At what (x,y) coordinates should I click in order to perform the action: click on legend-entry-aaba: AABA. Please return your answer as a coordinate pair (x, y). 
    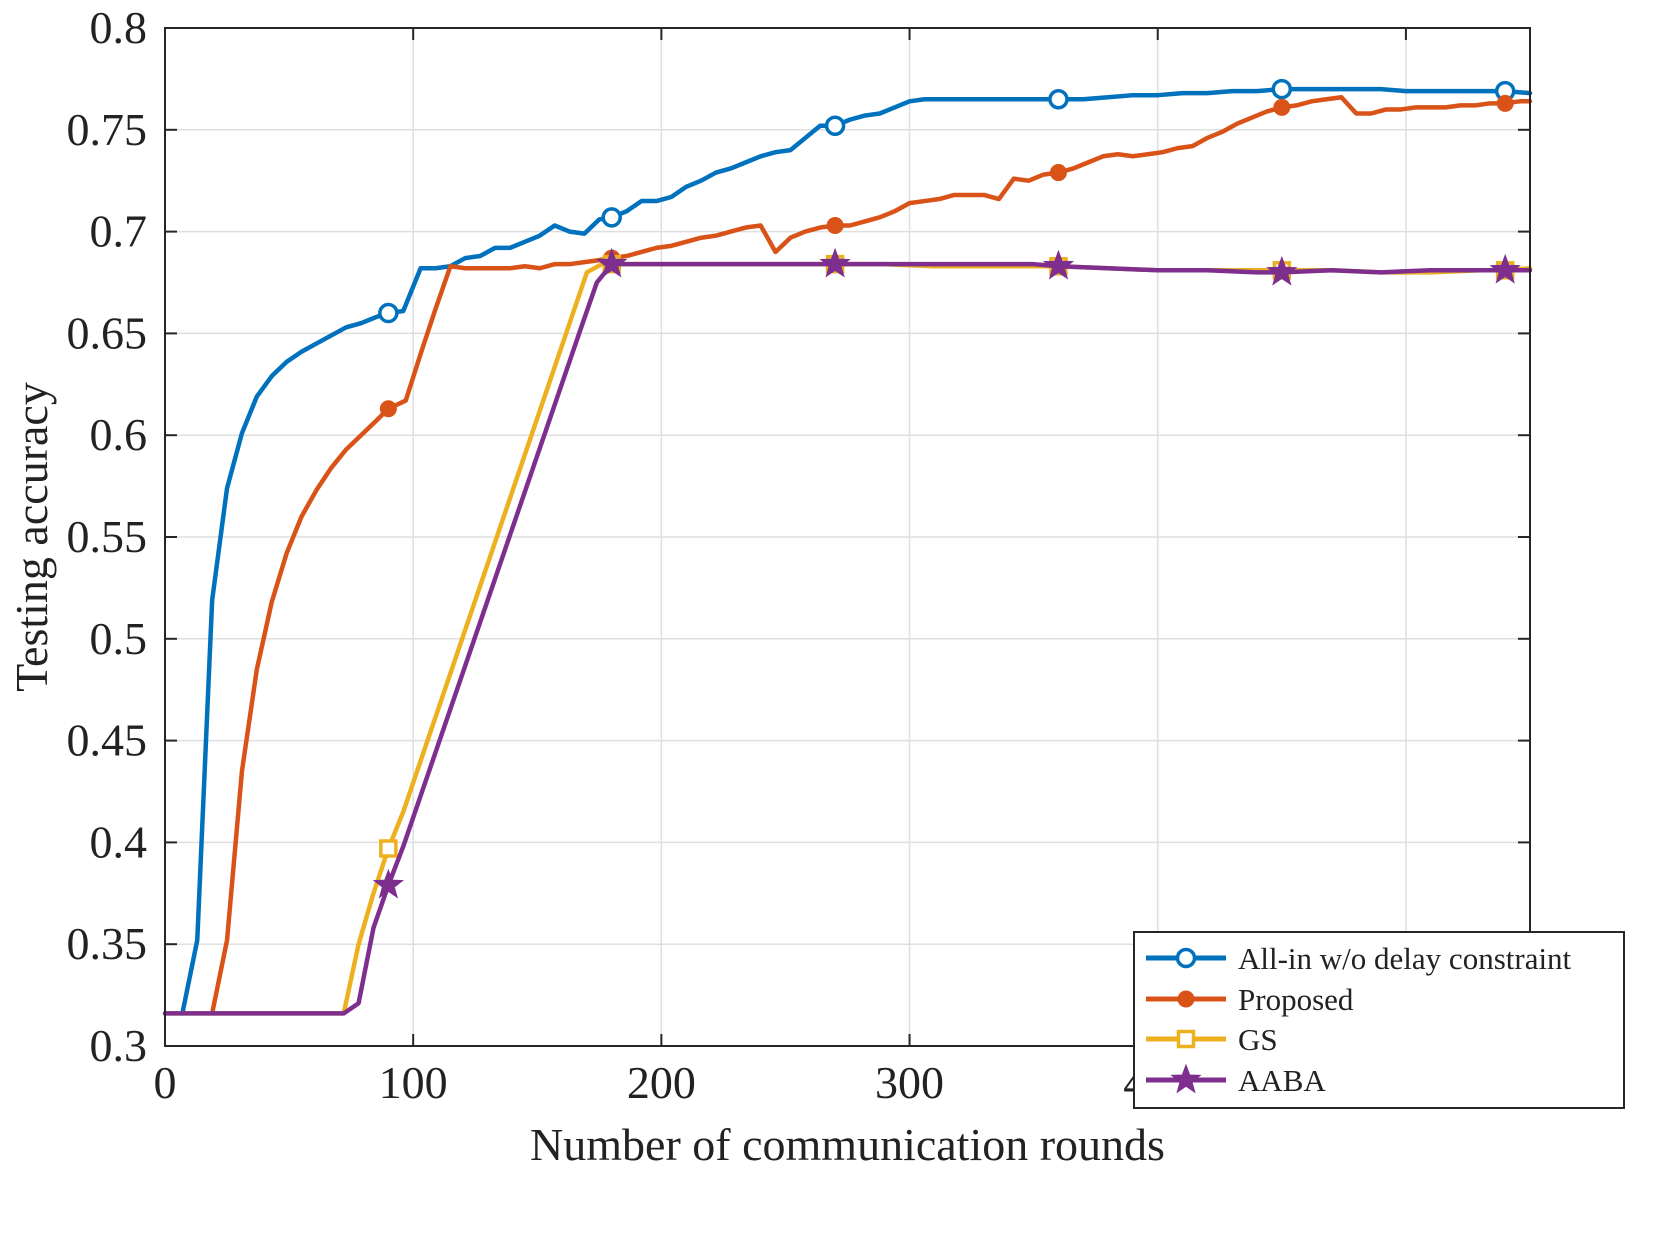
    Looking at the image, I should click on (1236, 1080).